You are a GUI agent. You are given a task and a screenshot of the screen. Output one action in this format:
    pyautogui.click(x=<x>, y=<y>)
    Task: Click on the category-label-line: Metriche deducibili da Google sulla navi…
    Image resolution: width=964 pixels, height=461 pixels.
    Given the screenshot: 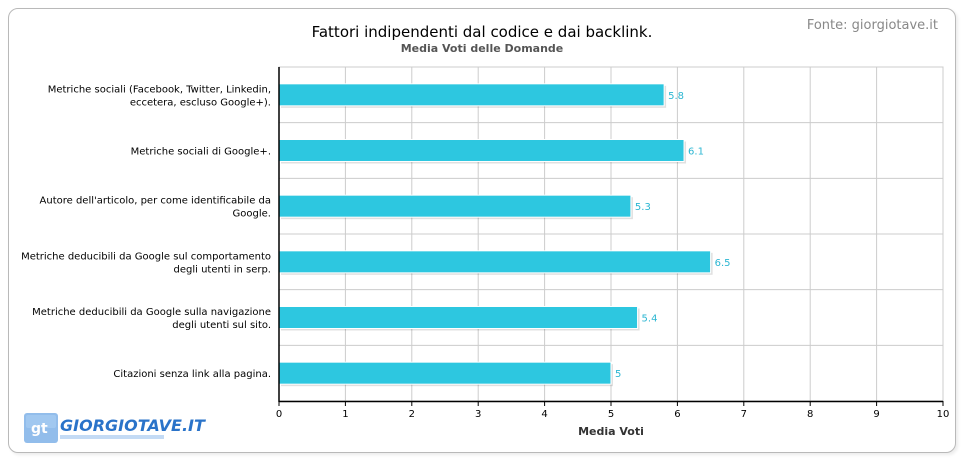 What is the action you would take?
    pyautogui.click(x=151, y=312)
    